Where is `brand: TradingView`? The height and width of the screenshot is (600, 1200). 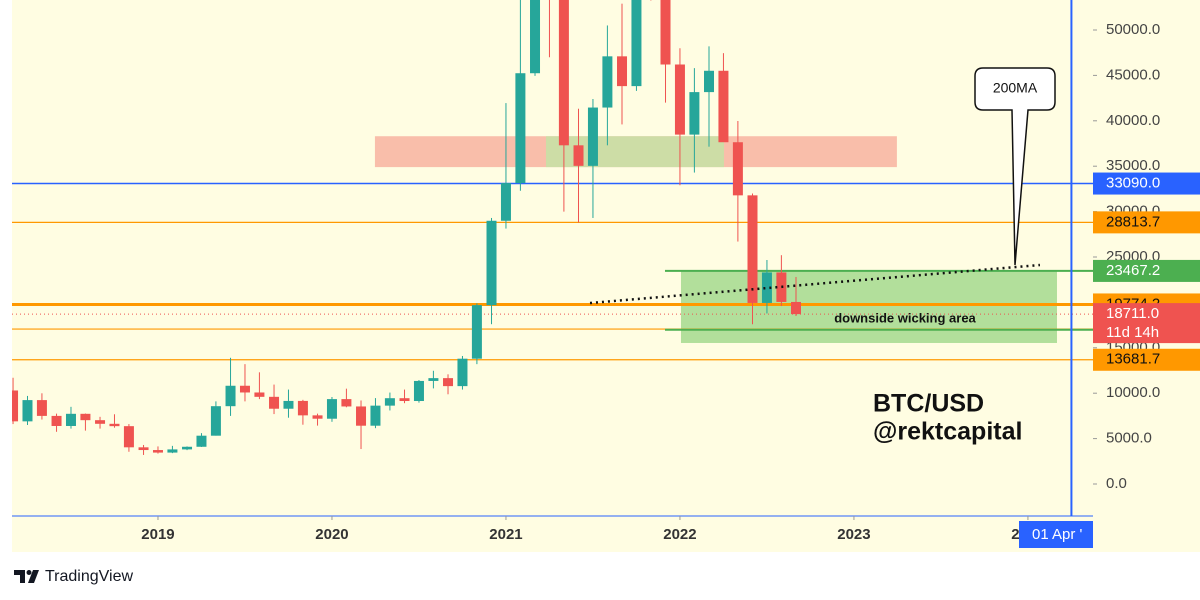 brand: TradingView is located at coordinates (89, 576).